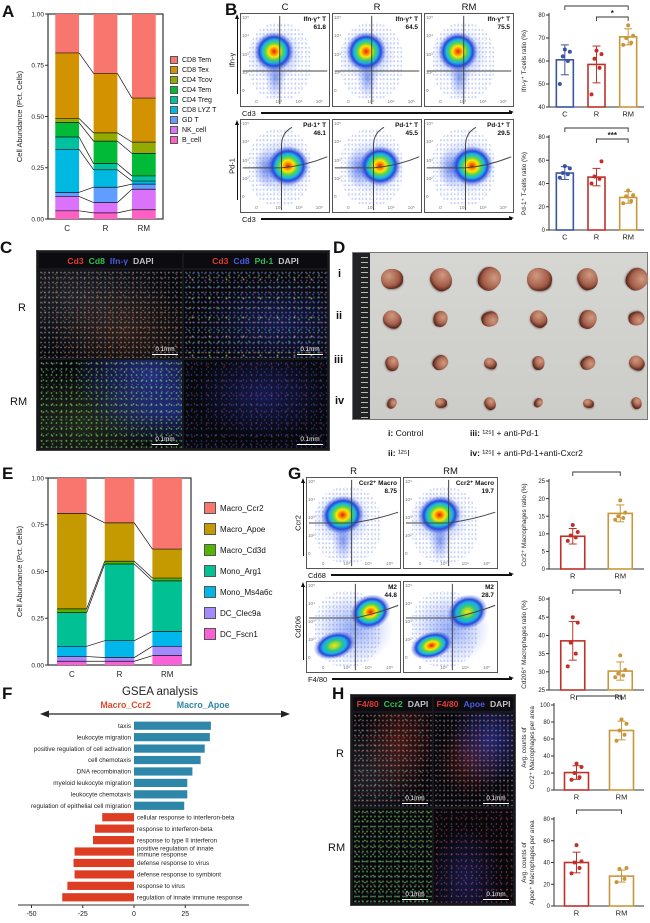  I want to click on legend-item: CD8 Tem, so click(193, 60).